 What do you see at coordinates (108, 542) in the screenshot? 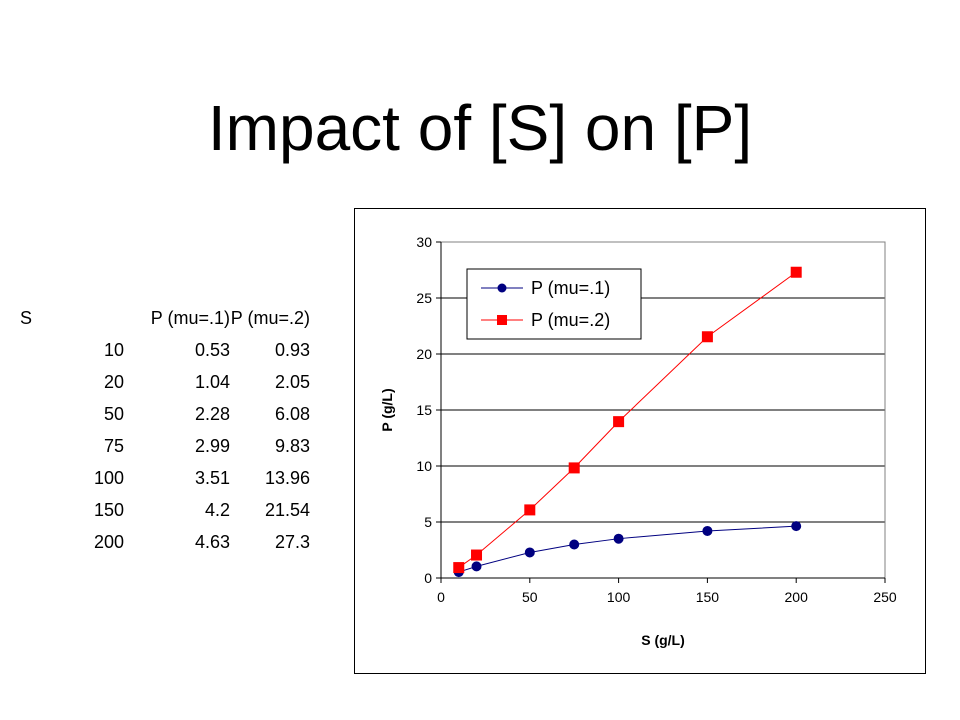
I see `cell-s: 200` at bounding box center [108, 542].